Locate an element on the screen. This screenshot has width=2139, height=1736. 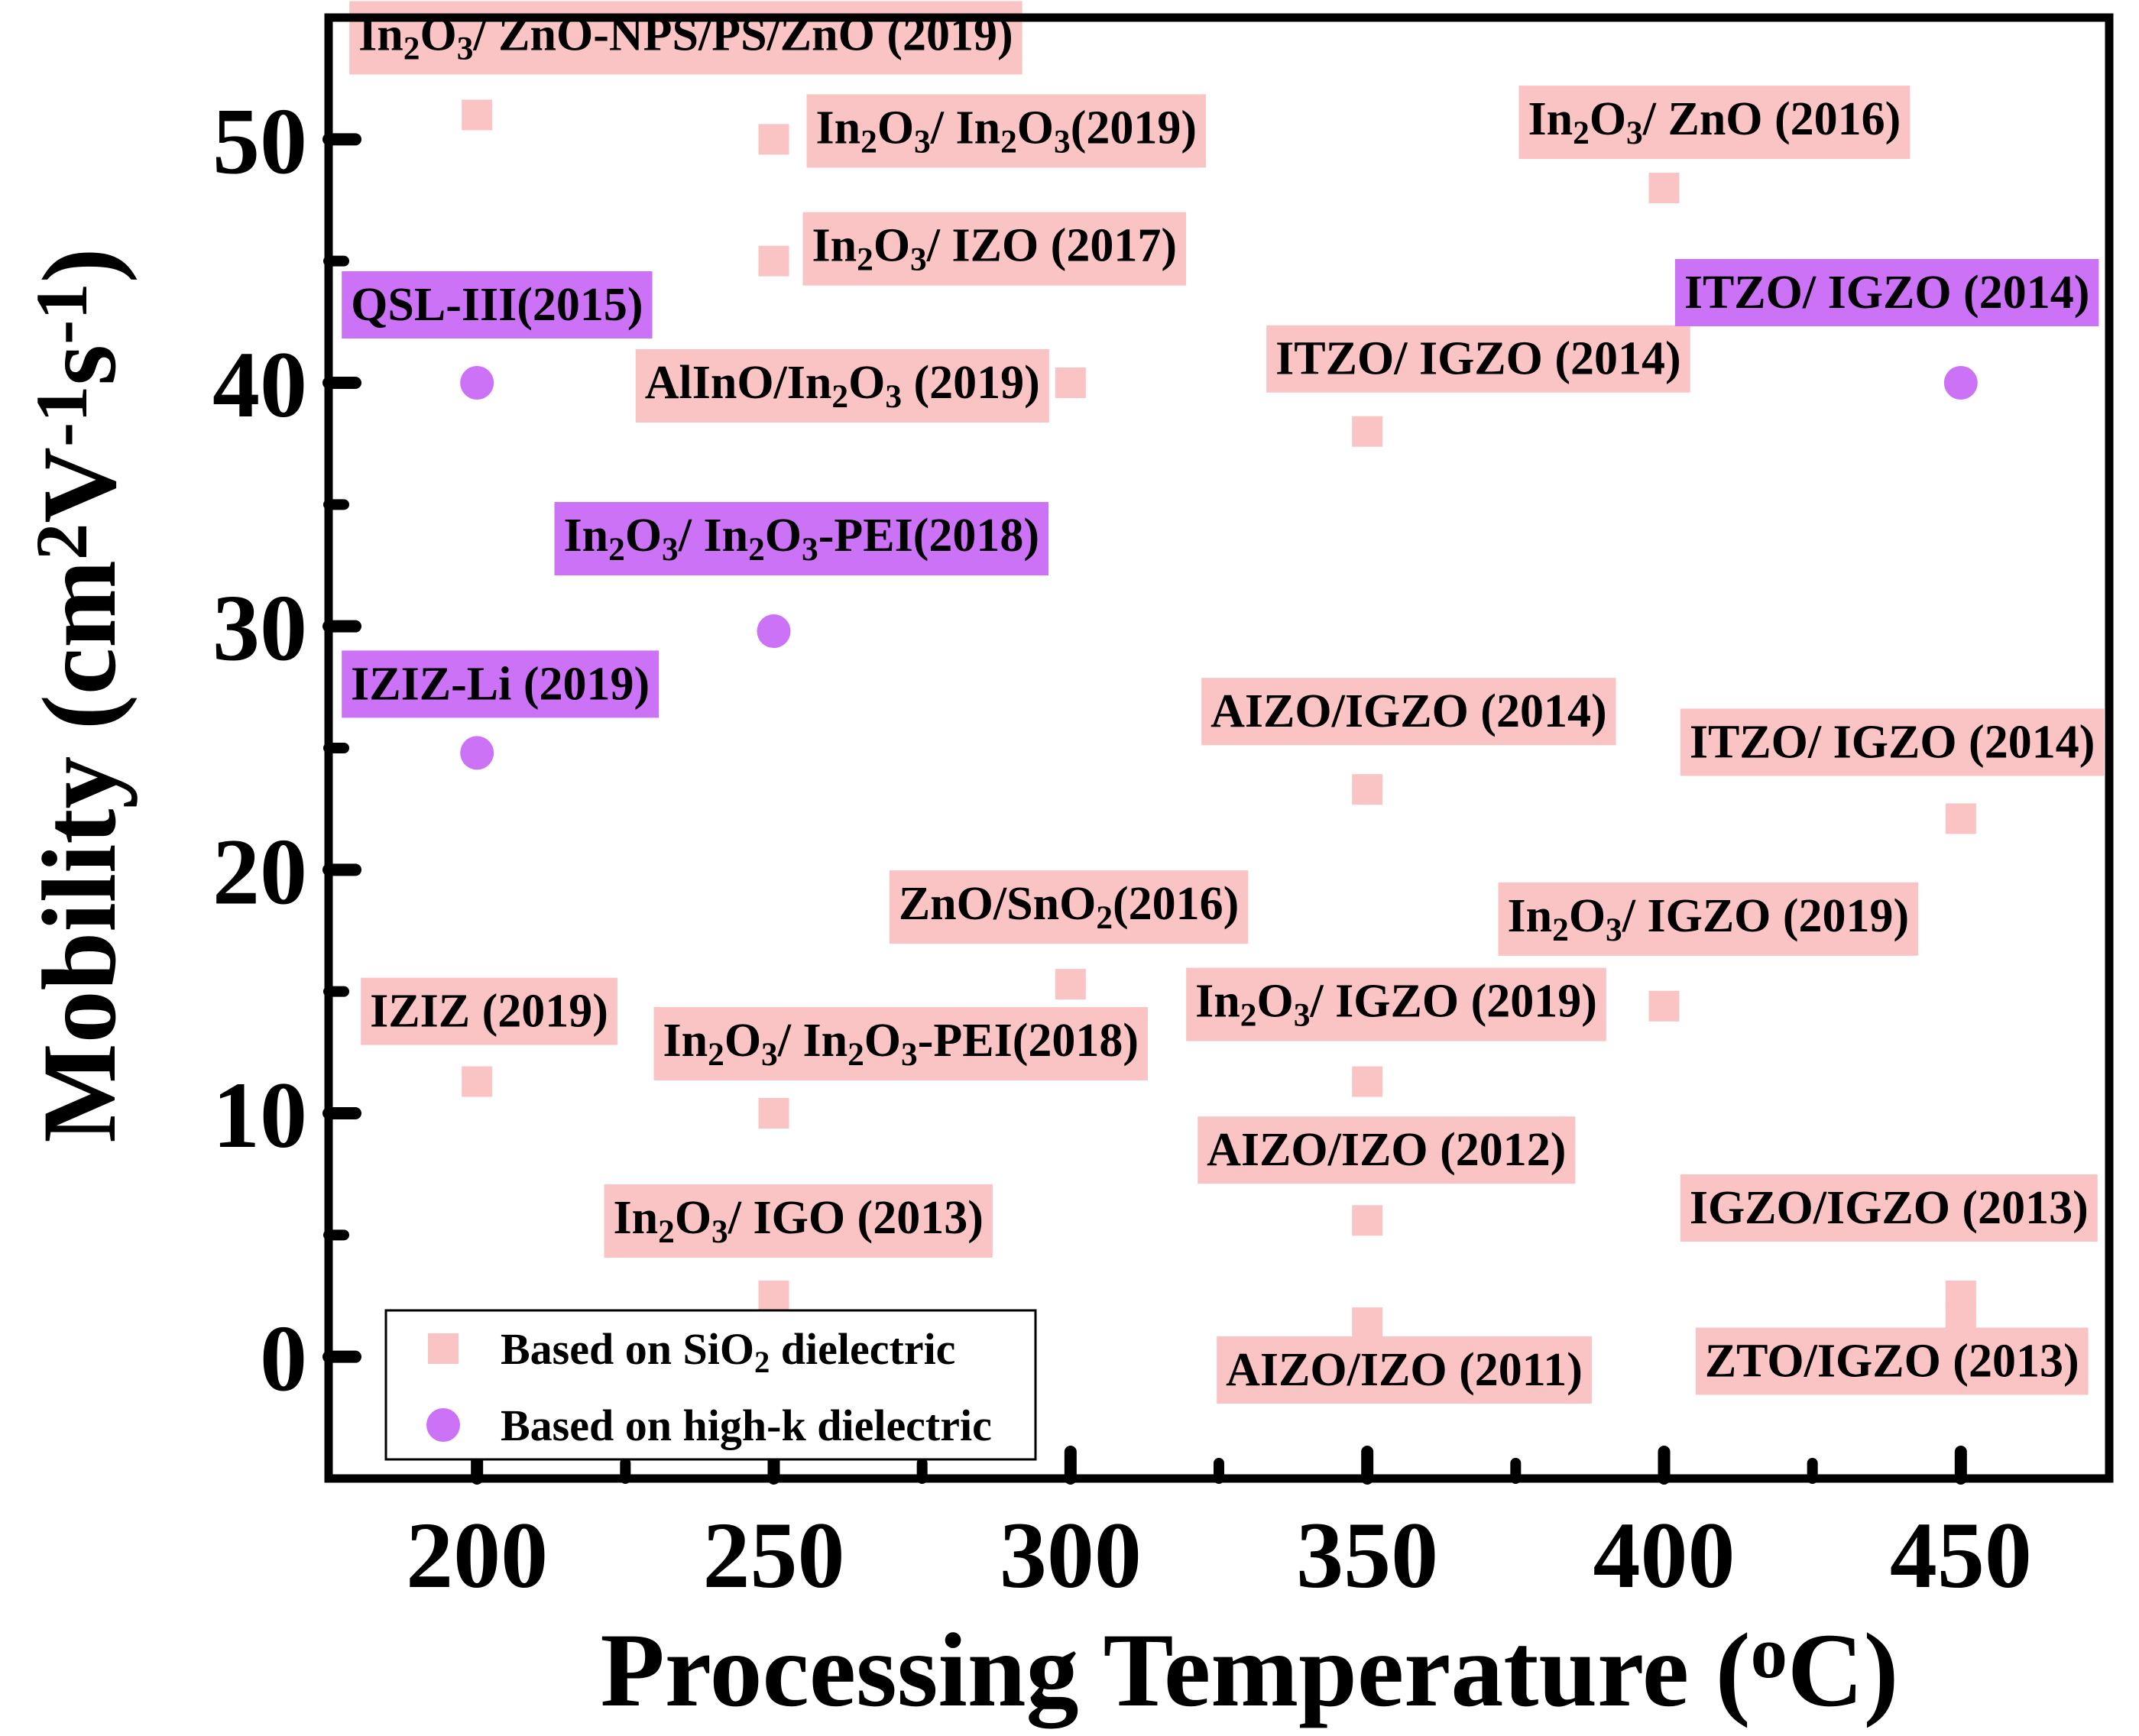
text-part: AlInO/In is located at coordinates (738, 383).